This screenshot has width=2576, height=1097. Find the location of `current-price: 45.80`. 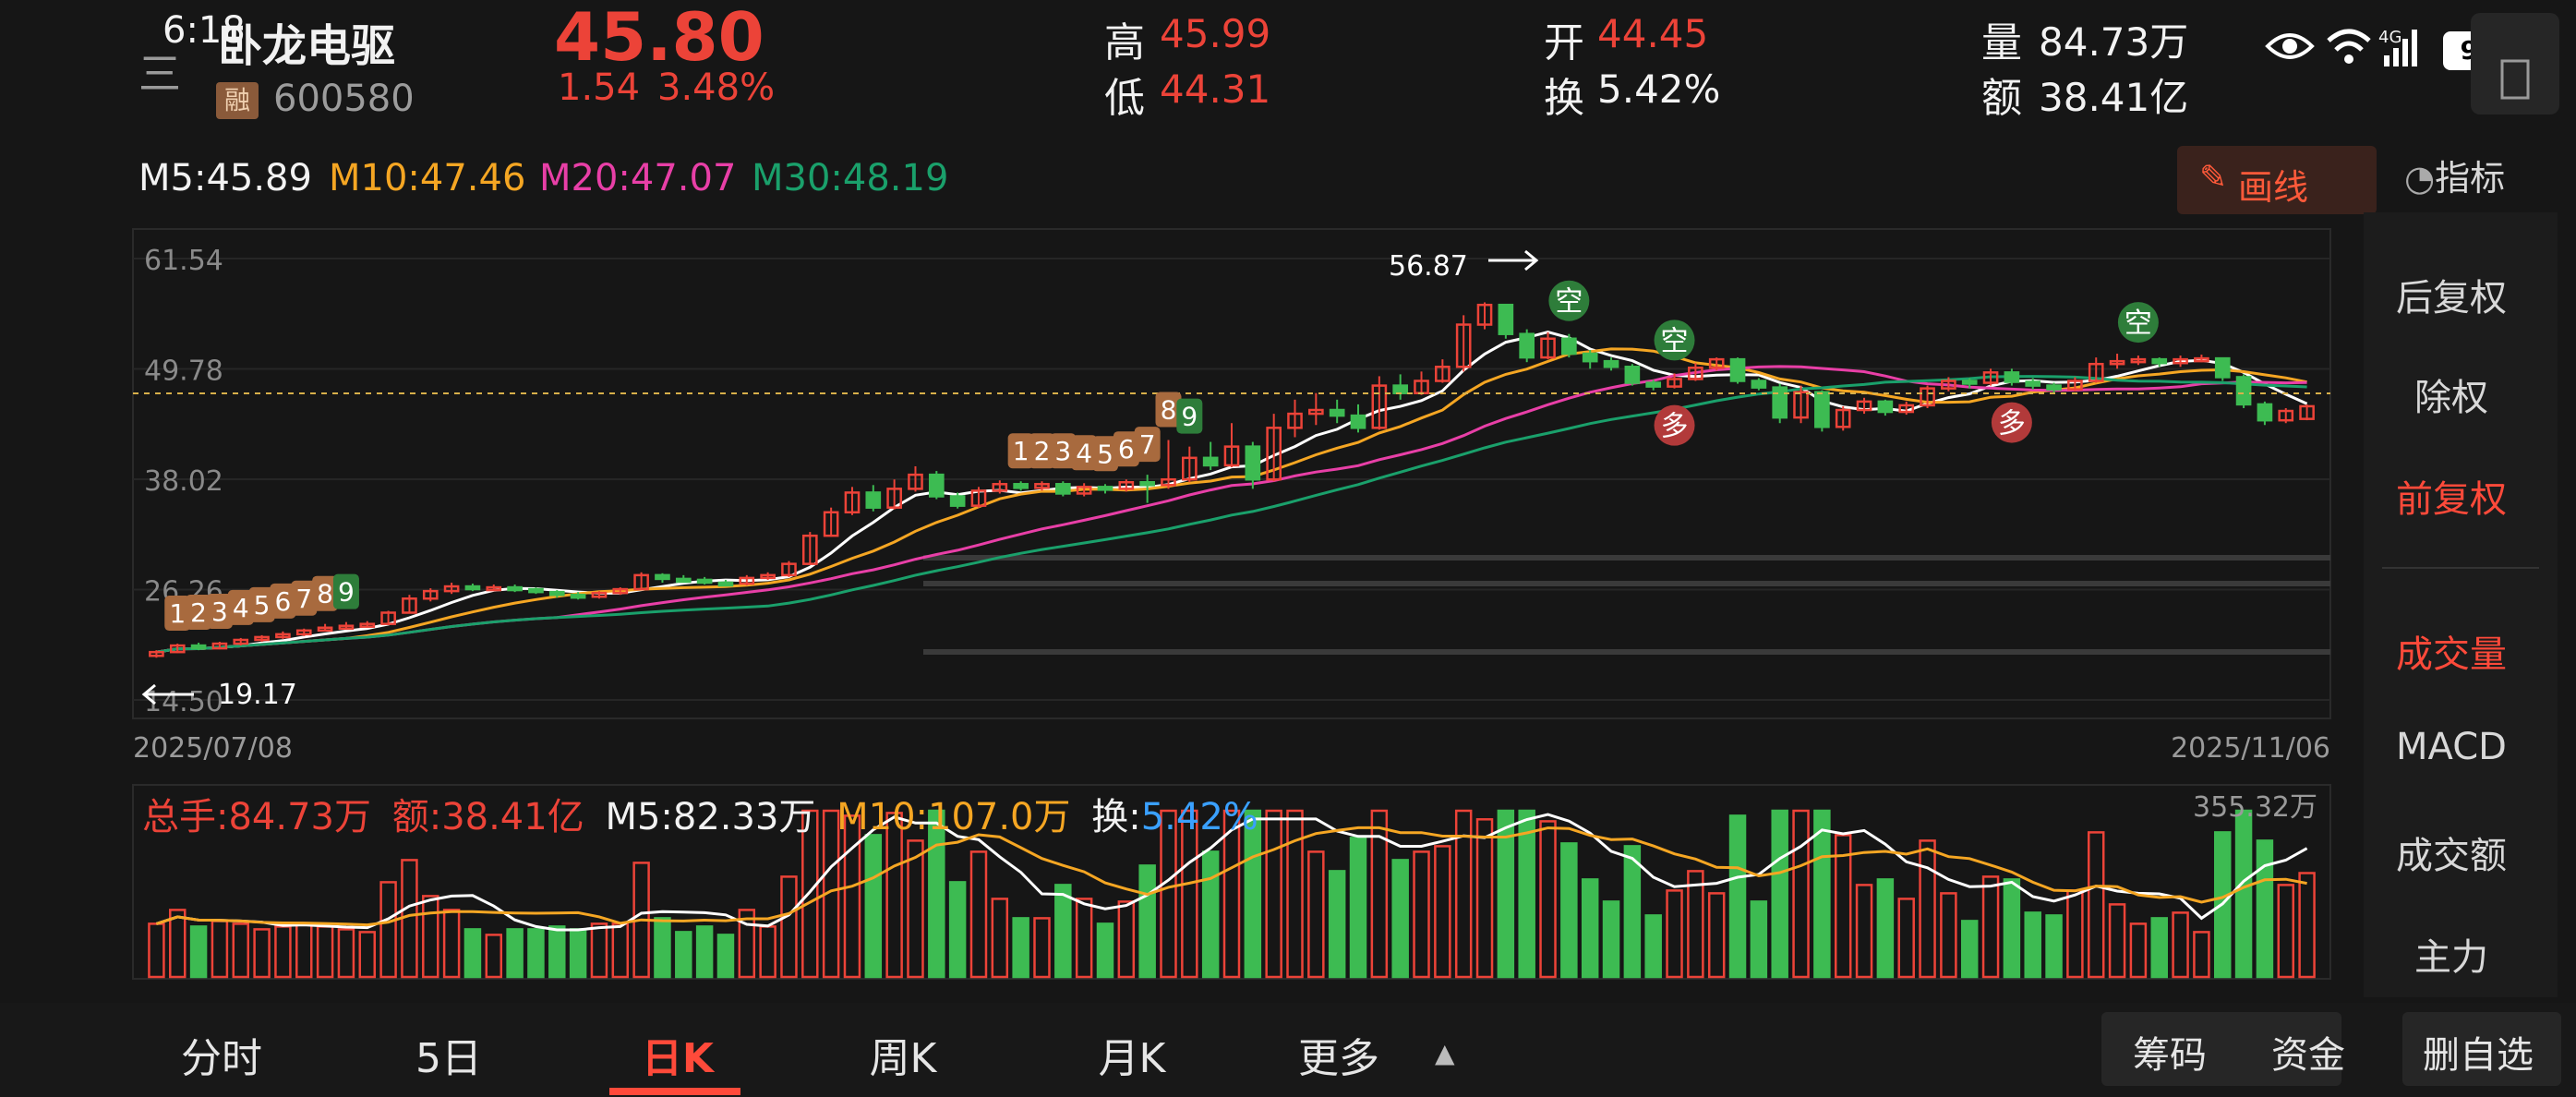

current-price: 45.80 is located at coordinates (659, 38).